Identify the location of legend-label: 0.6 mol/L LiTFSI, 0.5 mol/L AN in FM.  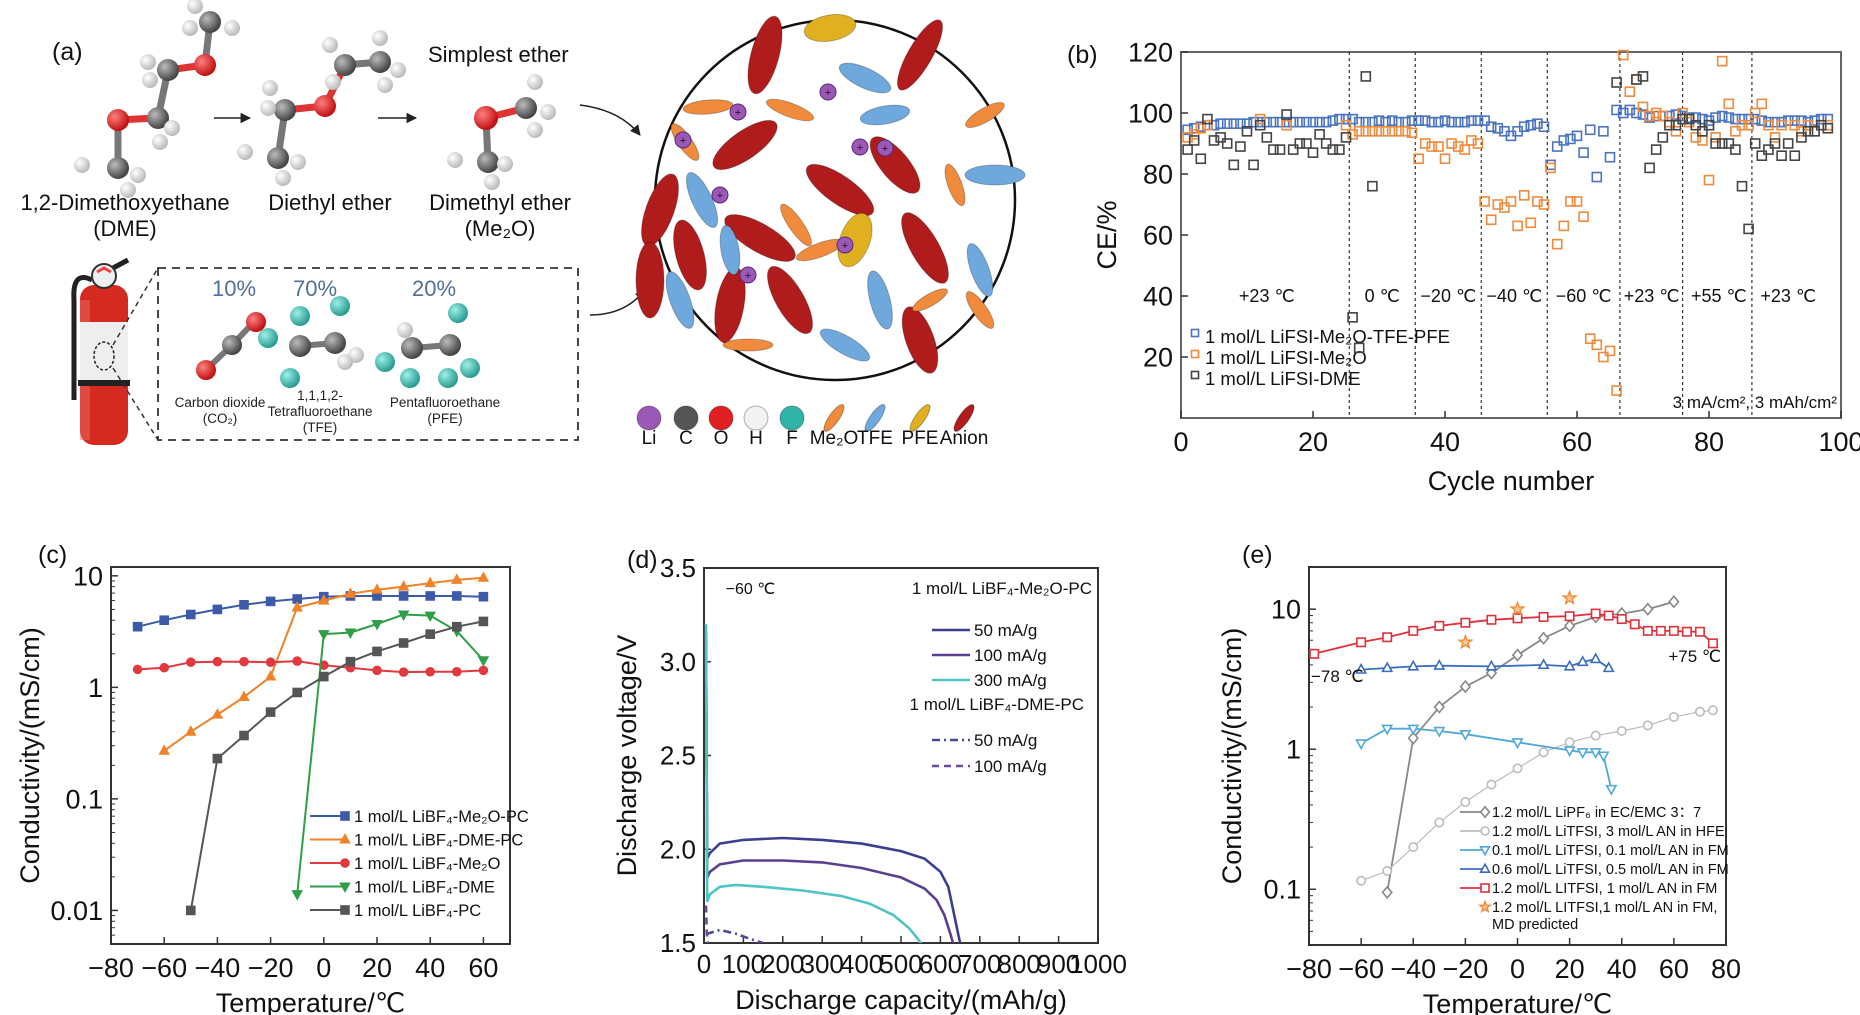
(1610, 870).